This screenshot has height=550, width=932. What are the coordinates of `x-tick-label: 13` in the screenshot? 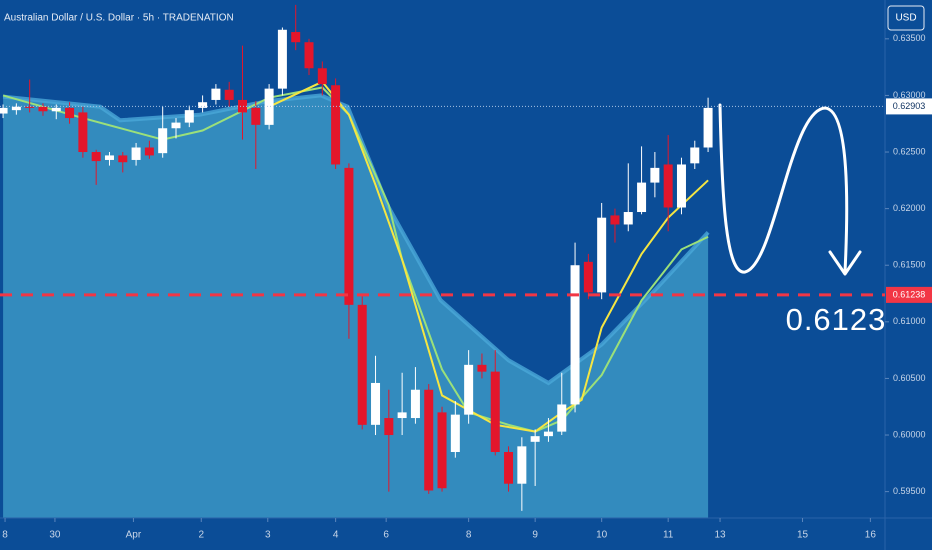 It's located at (720, 535).